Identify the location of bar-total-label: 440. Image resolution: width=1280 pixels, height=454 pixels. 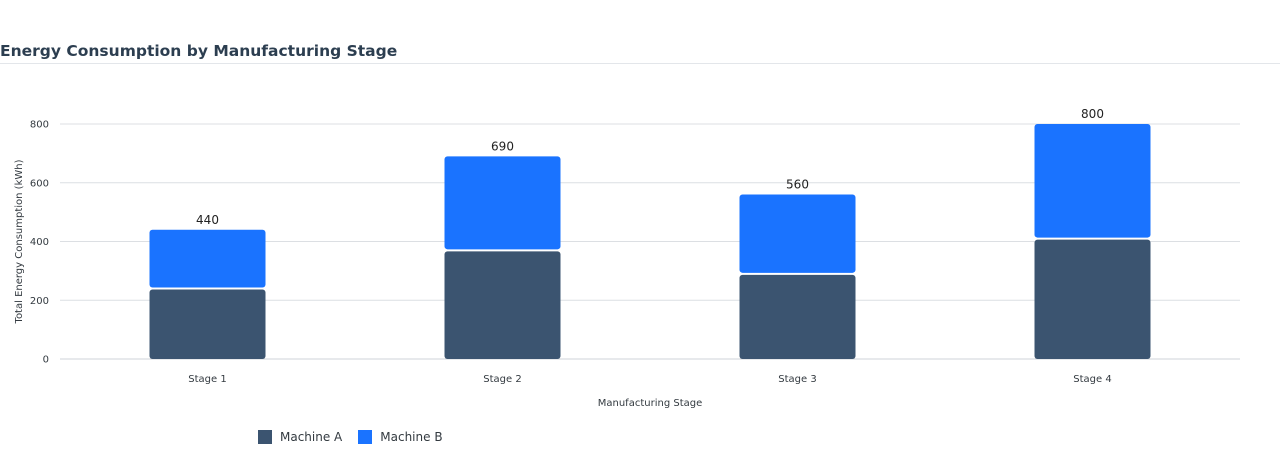
(207, 220).